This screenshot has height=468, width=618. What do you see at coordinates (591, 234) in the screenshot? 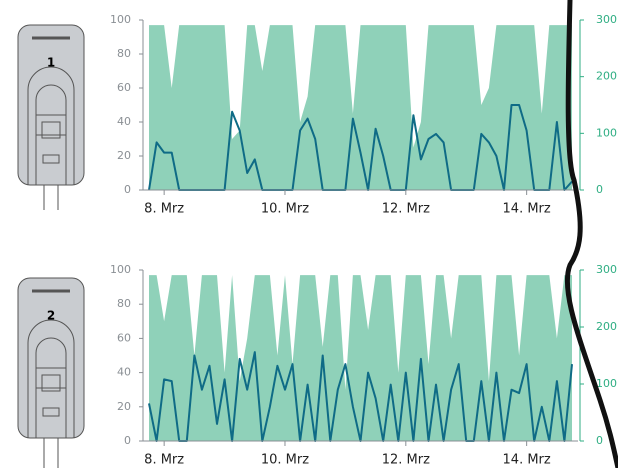
I see `cable` at bounding box center [591, 234].